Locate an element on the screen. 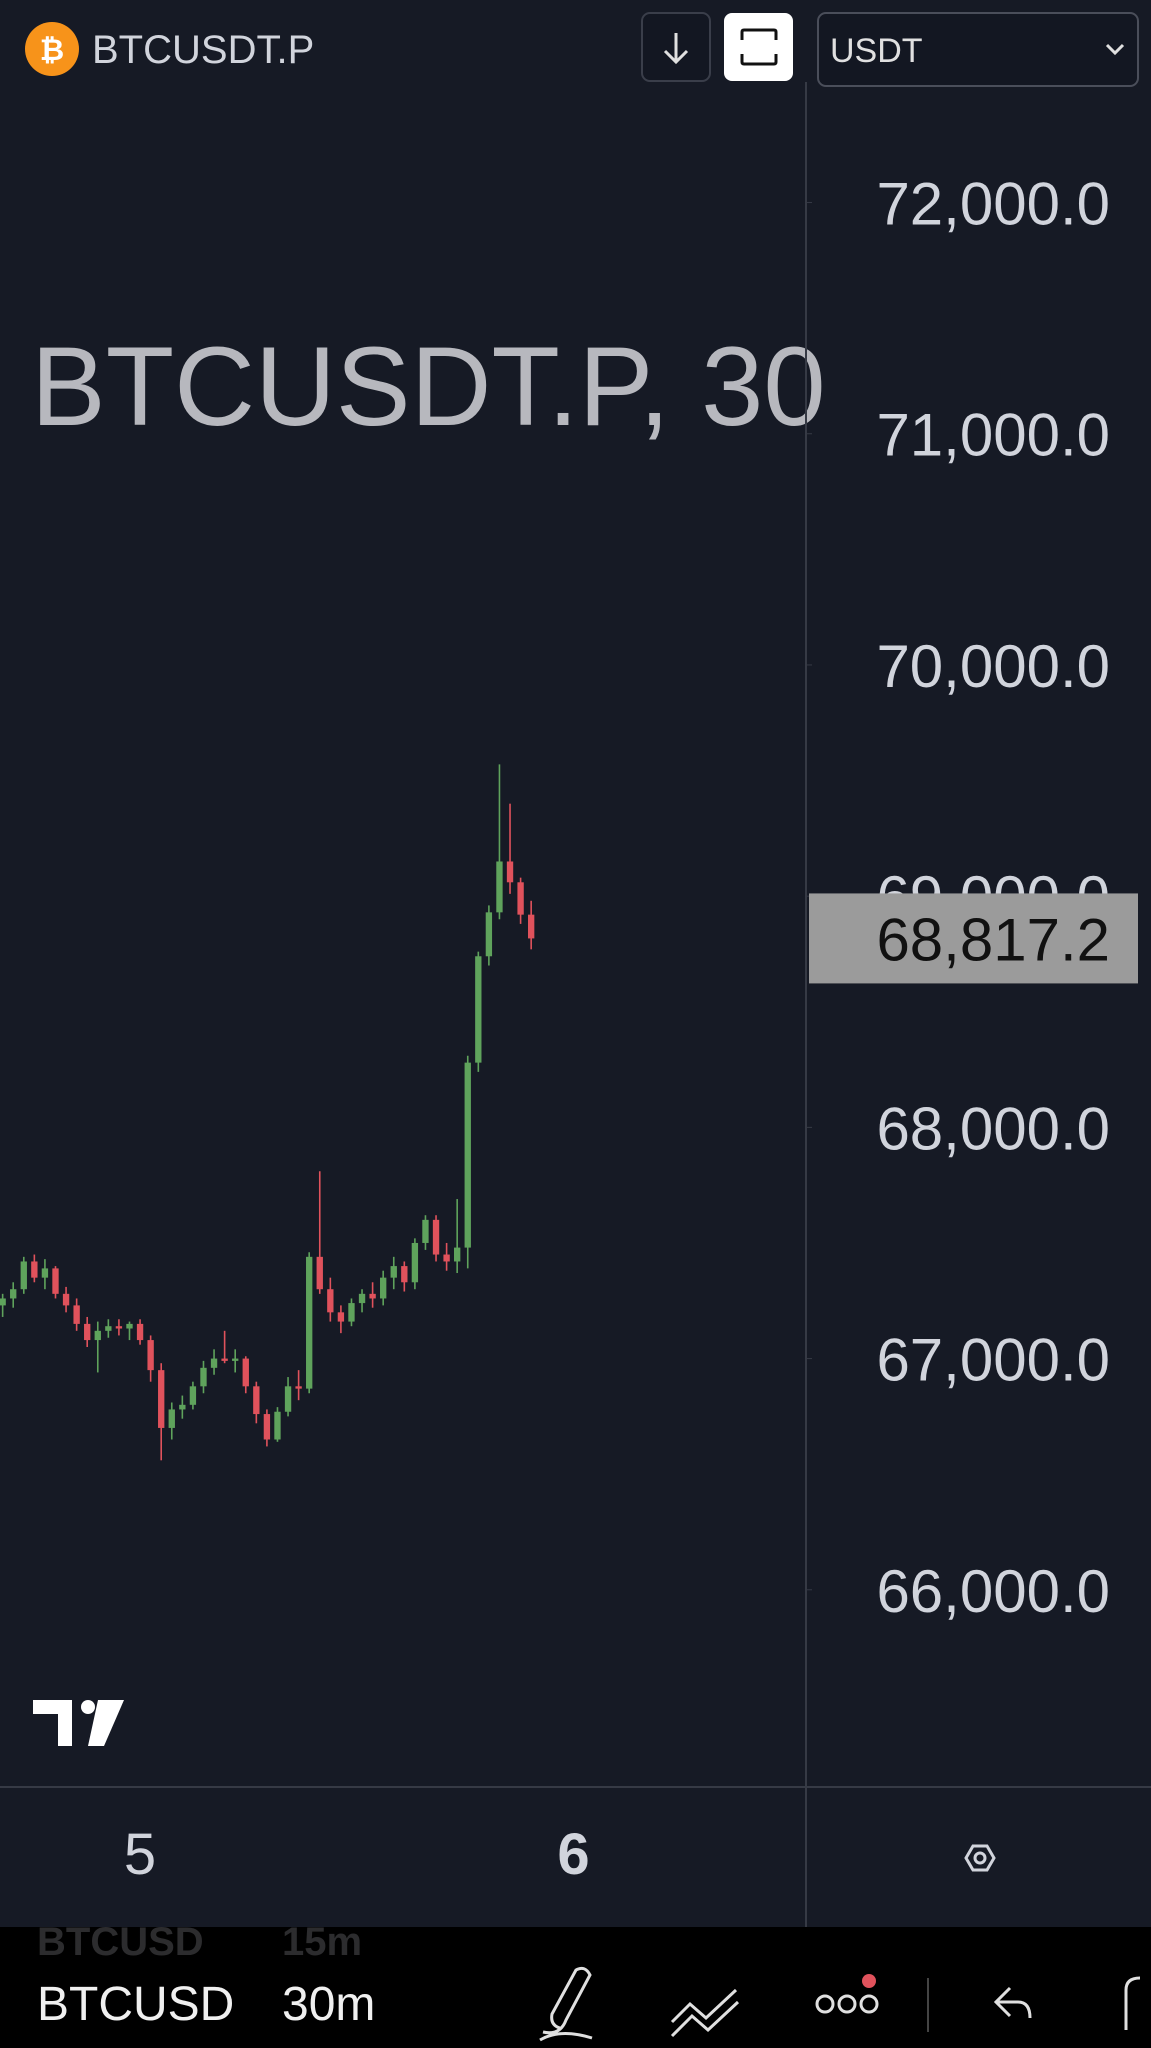 The image size is (1151, 2048). y-tick-label: 67,000.0 is located at coordinates (993, 1360).